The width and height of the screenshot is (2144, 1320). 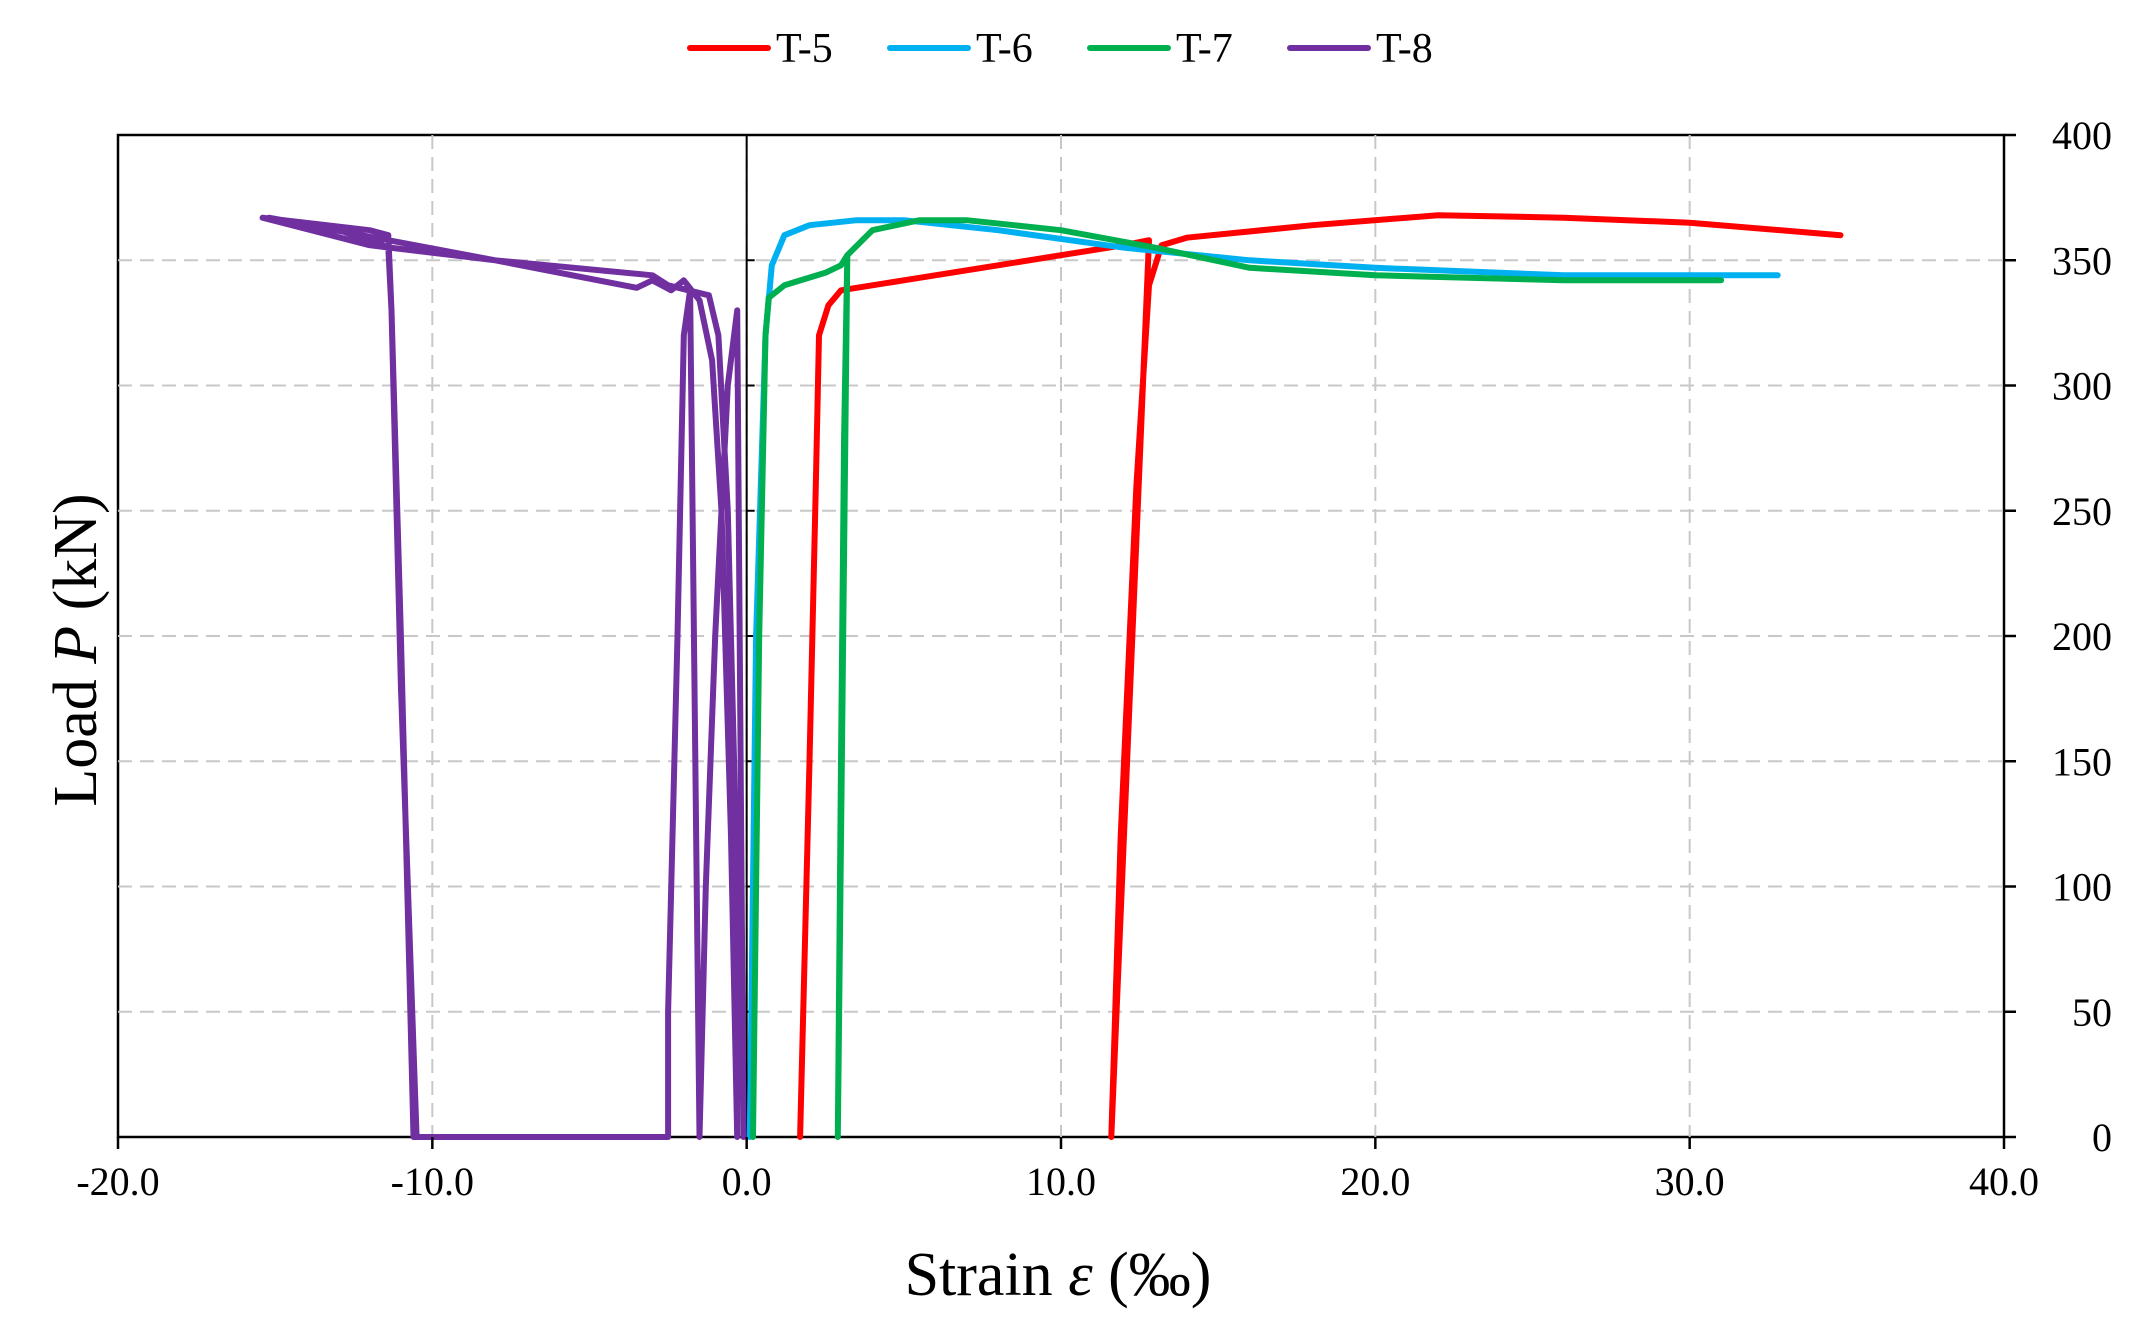 What do you see at coordinates (1690, 1181) in the screenshot?
I see `x-tick-label: 30.0` at bounding box center [1690, 1181].